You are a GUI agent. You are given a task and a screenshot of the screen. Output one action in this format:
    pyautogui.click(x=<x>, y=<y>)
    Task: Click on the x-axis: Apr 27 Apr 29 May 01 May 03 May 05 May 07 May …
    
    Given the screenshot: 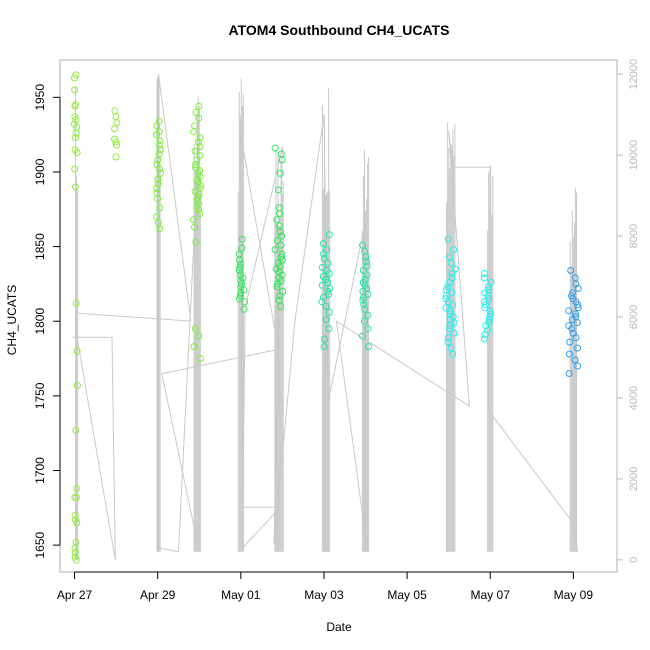 What is the action you would take?
    pyautogui.click(x=325, y=586)
    